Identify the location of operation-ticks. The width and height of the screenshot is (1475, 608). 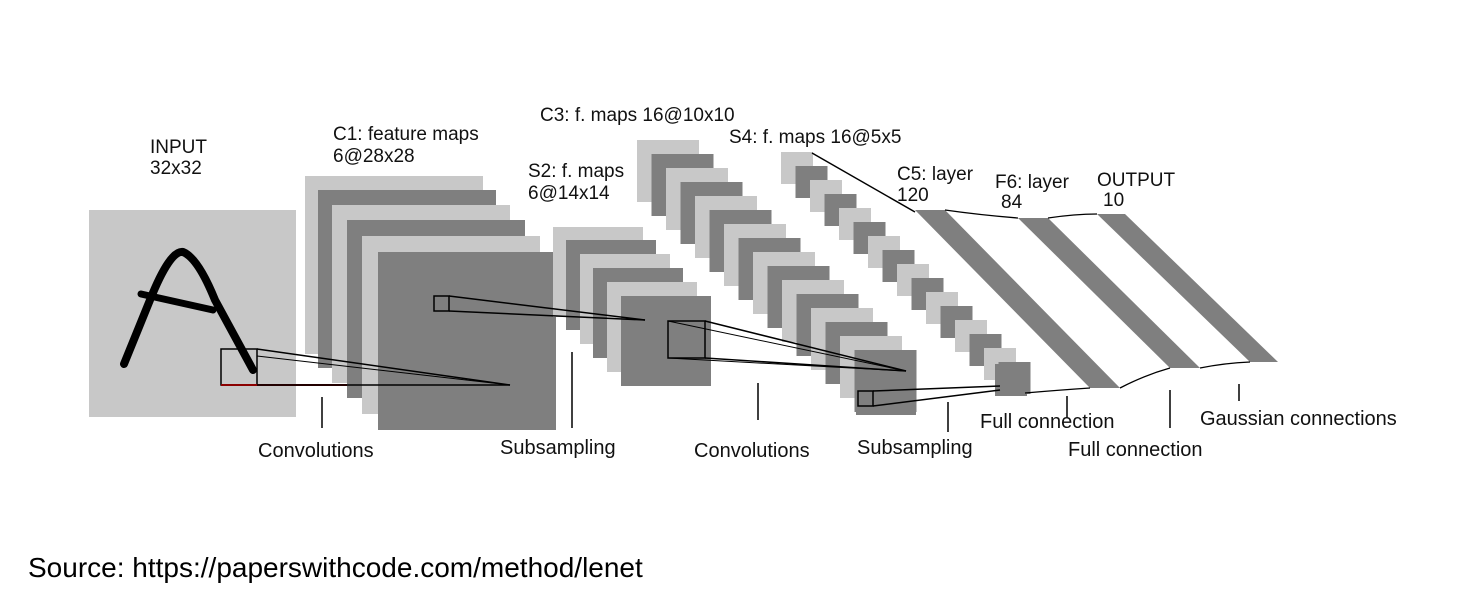
(780, 392).